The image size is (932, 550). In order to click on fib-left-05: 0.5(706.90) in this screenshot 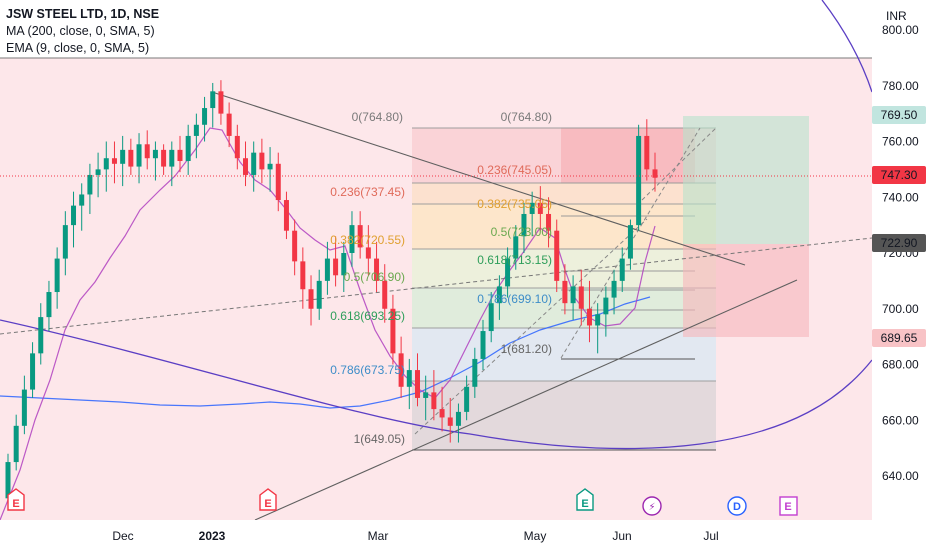, I will do `click(374, 277)`.